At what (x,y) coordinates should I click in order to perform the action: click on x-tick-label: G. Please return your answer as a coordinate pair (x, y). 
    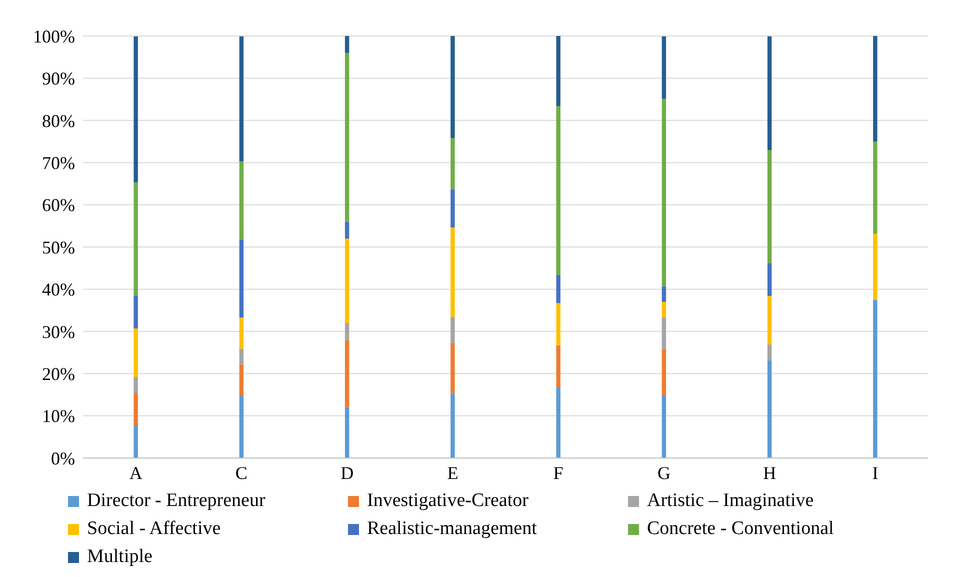
    Looking at the image, I should click on (663, 472).